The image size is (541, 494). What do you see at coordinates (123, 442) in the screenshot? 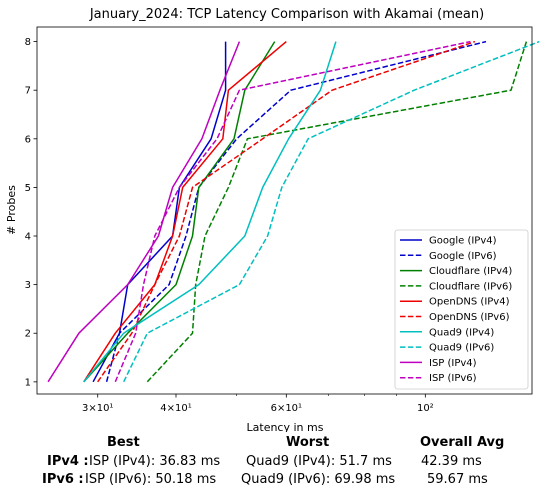
I see `best-header: Best` at bounding box center [123, 442].